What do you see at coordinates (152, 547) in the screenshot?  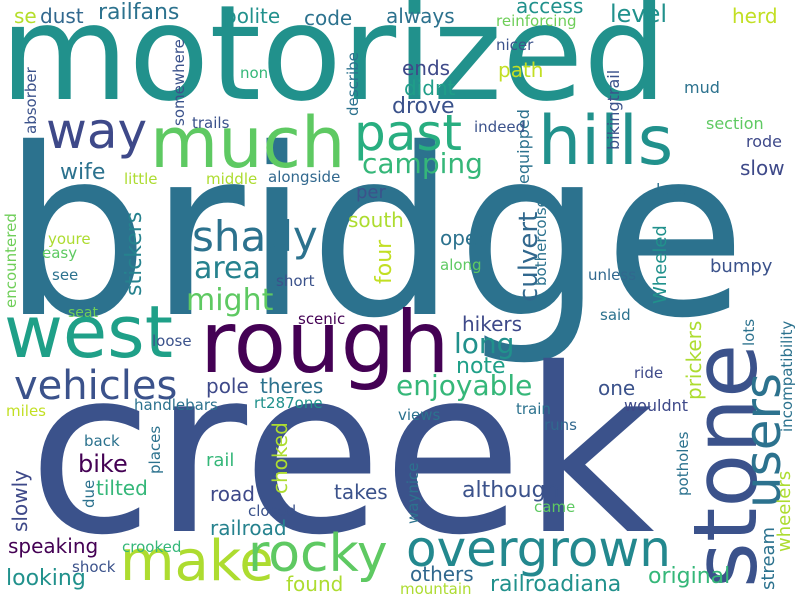 I see `word-crooked: crooked` at bounding box center [152, 547].